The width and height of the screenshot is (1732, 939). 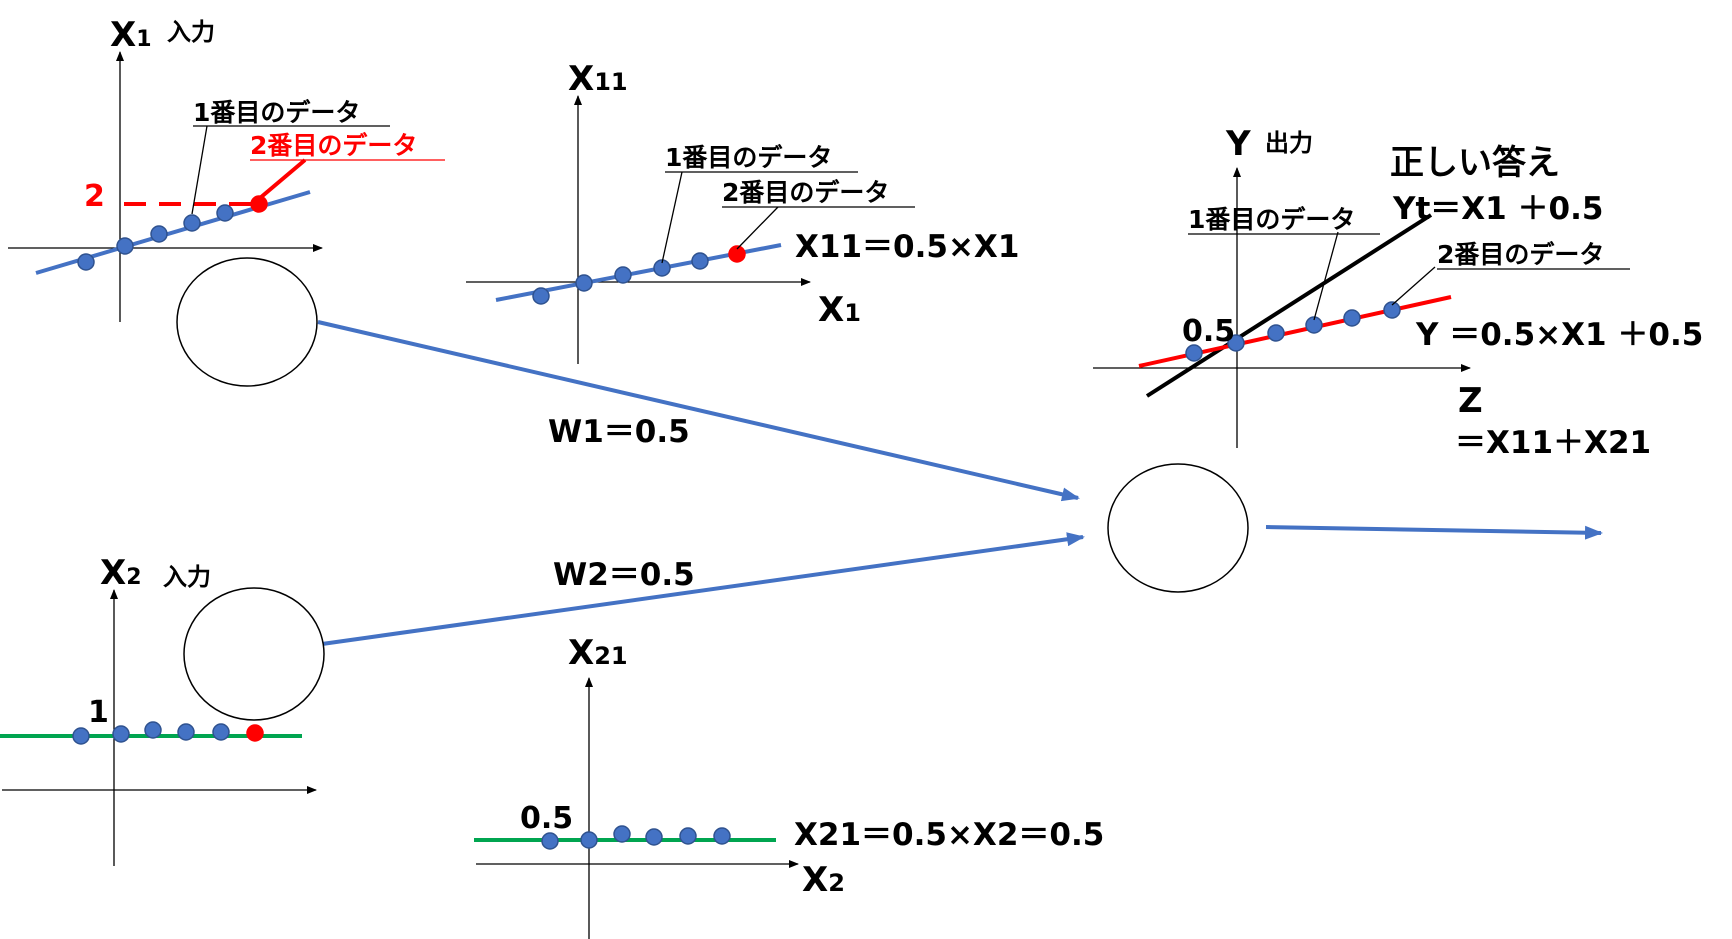 I want to click on x2-value-marker: 1, so click(x=98, y=712).